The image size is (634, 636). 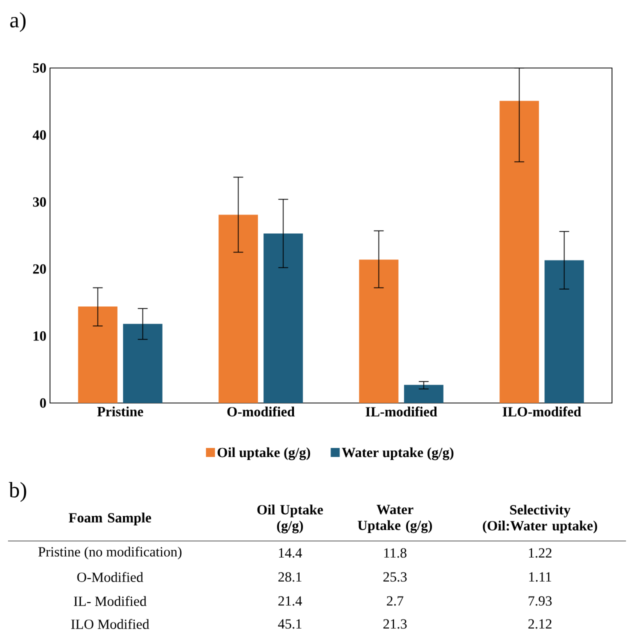 I want to click on text: 2.7, so click(x=395, y=601).